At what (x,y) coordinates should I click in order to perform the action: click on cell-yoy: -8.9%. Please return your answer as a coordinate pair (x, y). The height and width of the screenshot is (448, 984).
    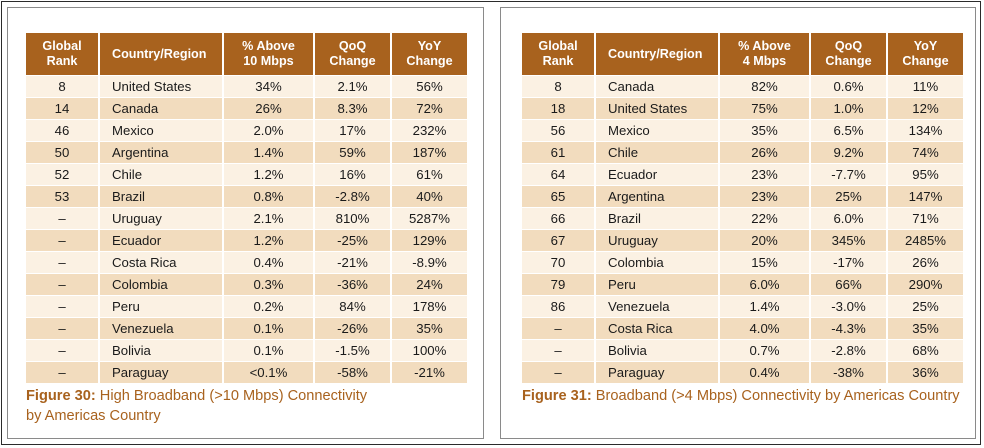
    Looking at the image, I should click on (429, 262).